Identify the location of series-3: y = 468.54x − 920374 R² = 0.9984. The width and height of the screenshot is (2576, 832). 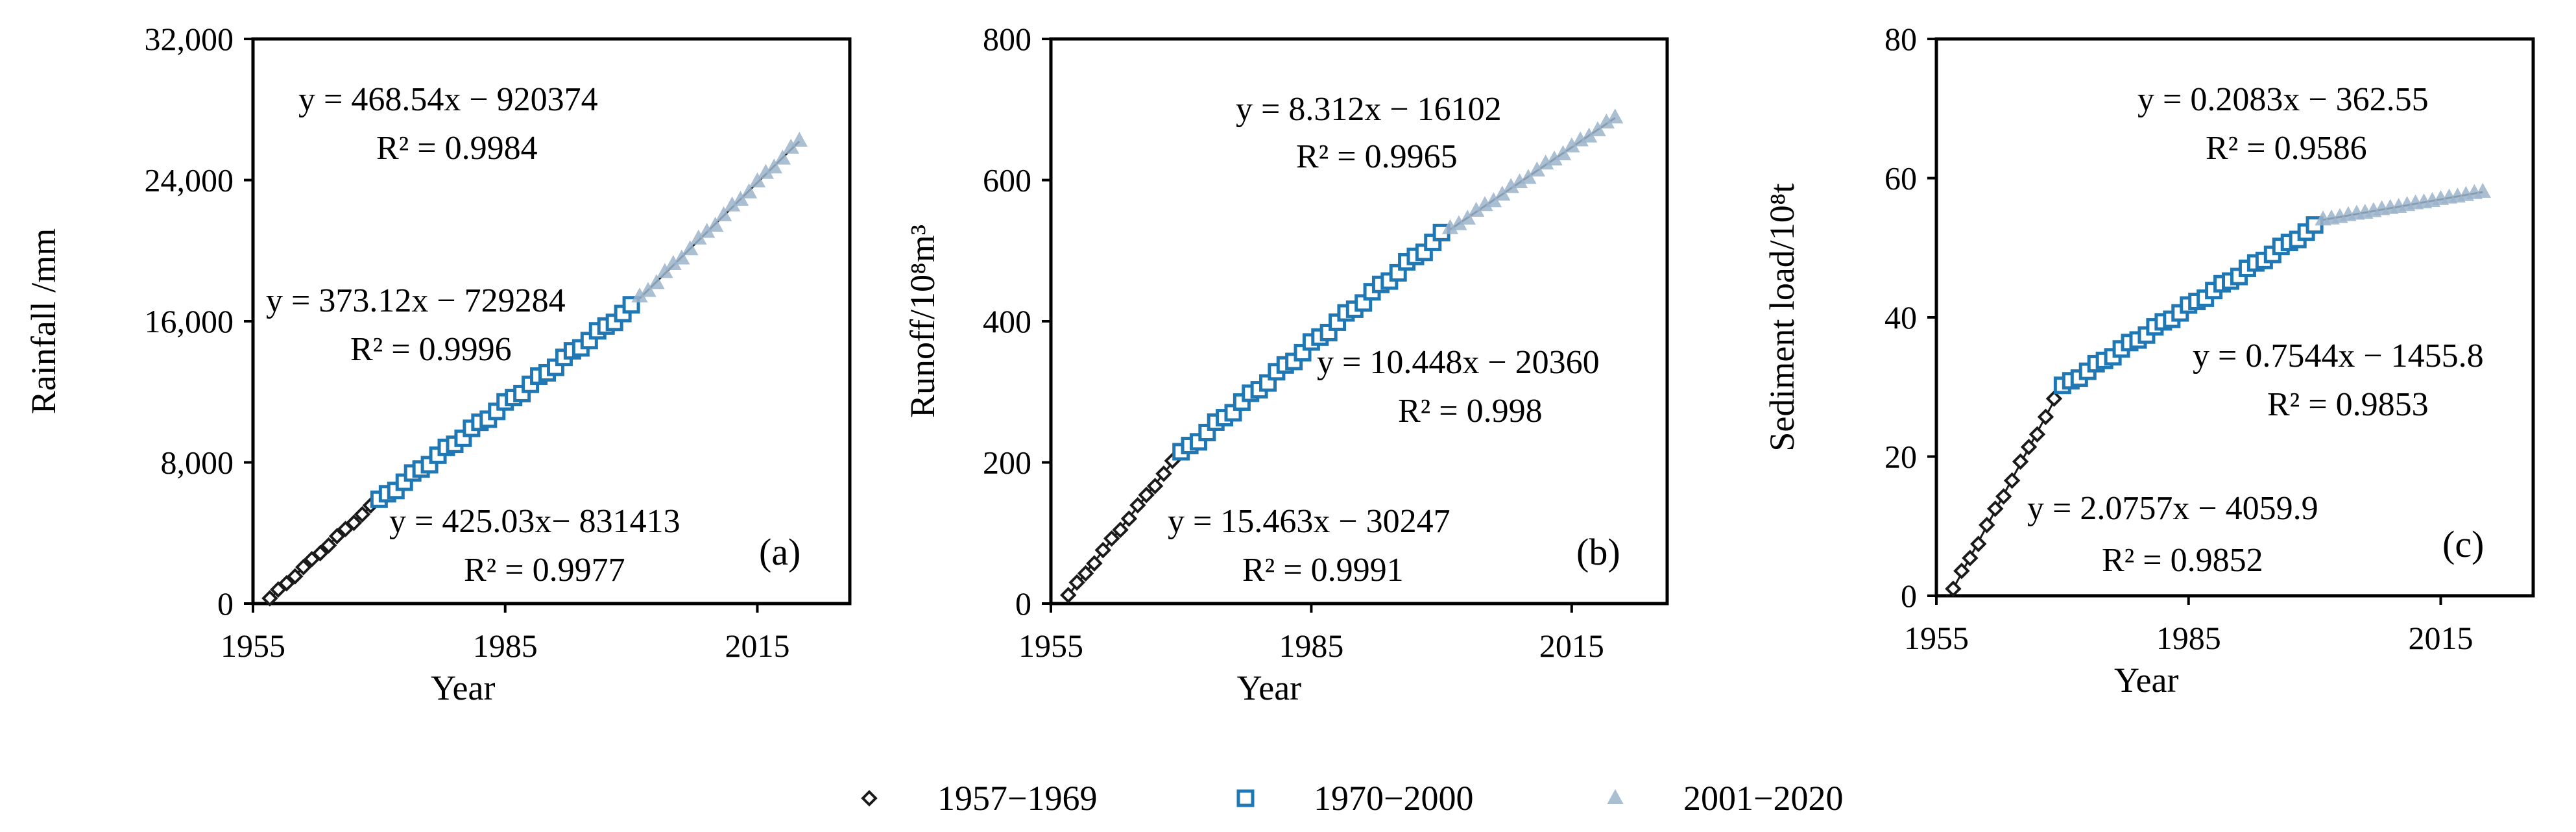
(553, 192).